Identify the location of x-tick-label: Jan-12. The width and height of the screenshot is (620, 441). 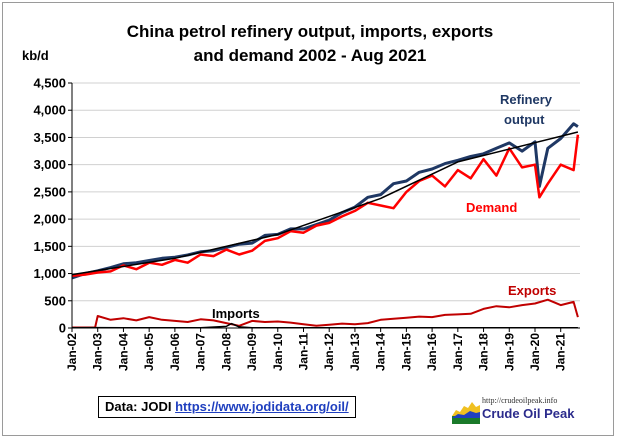
(329, 352).